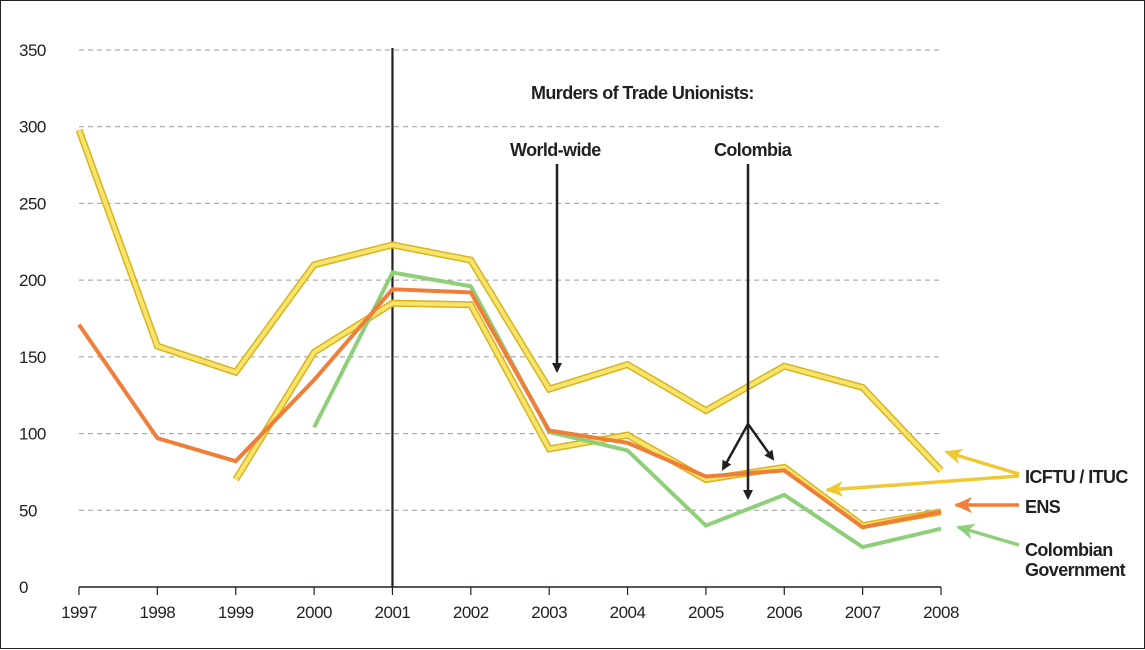 The width and height of the screenshot is (1145, 650). Describe the element at coordinates (988, 535) in the screenshot. I see `legend-arrow-colombian-government` at that location.